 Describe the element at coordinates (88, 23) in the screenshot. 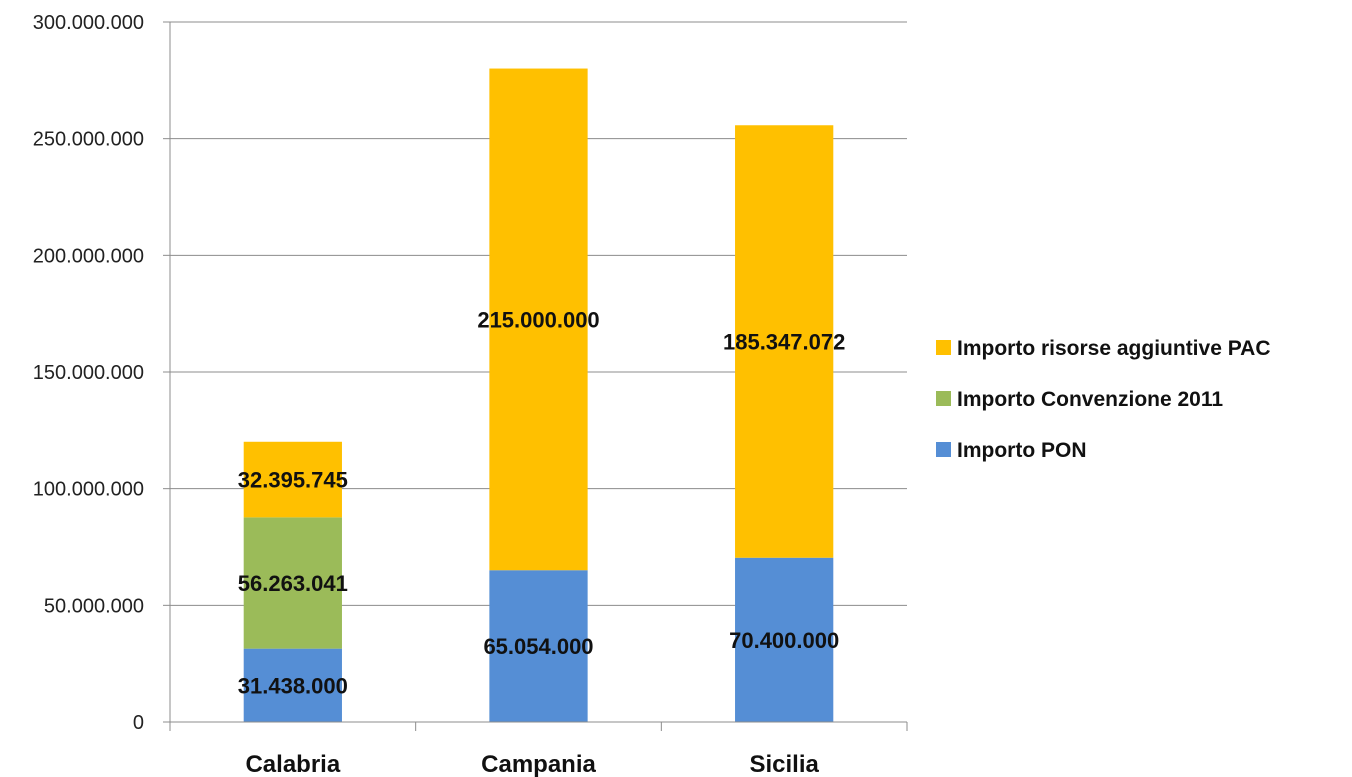

I see `y-tick-label: 300.000.000` at that location.